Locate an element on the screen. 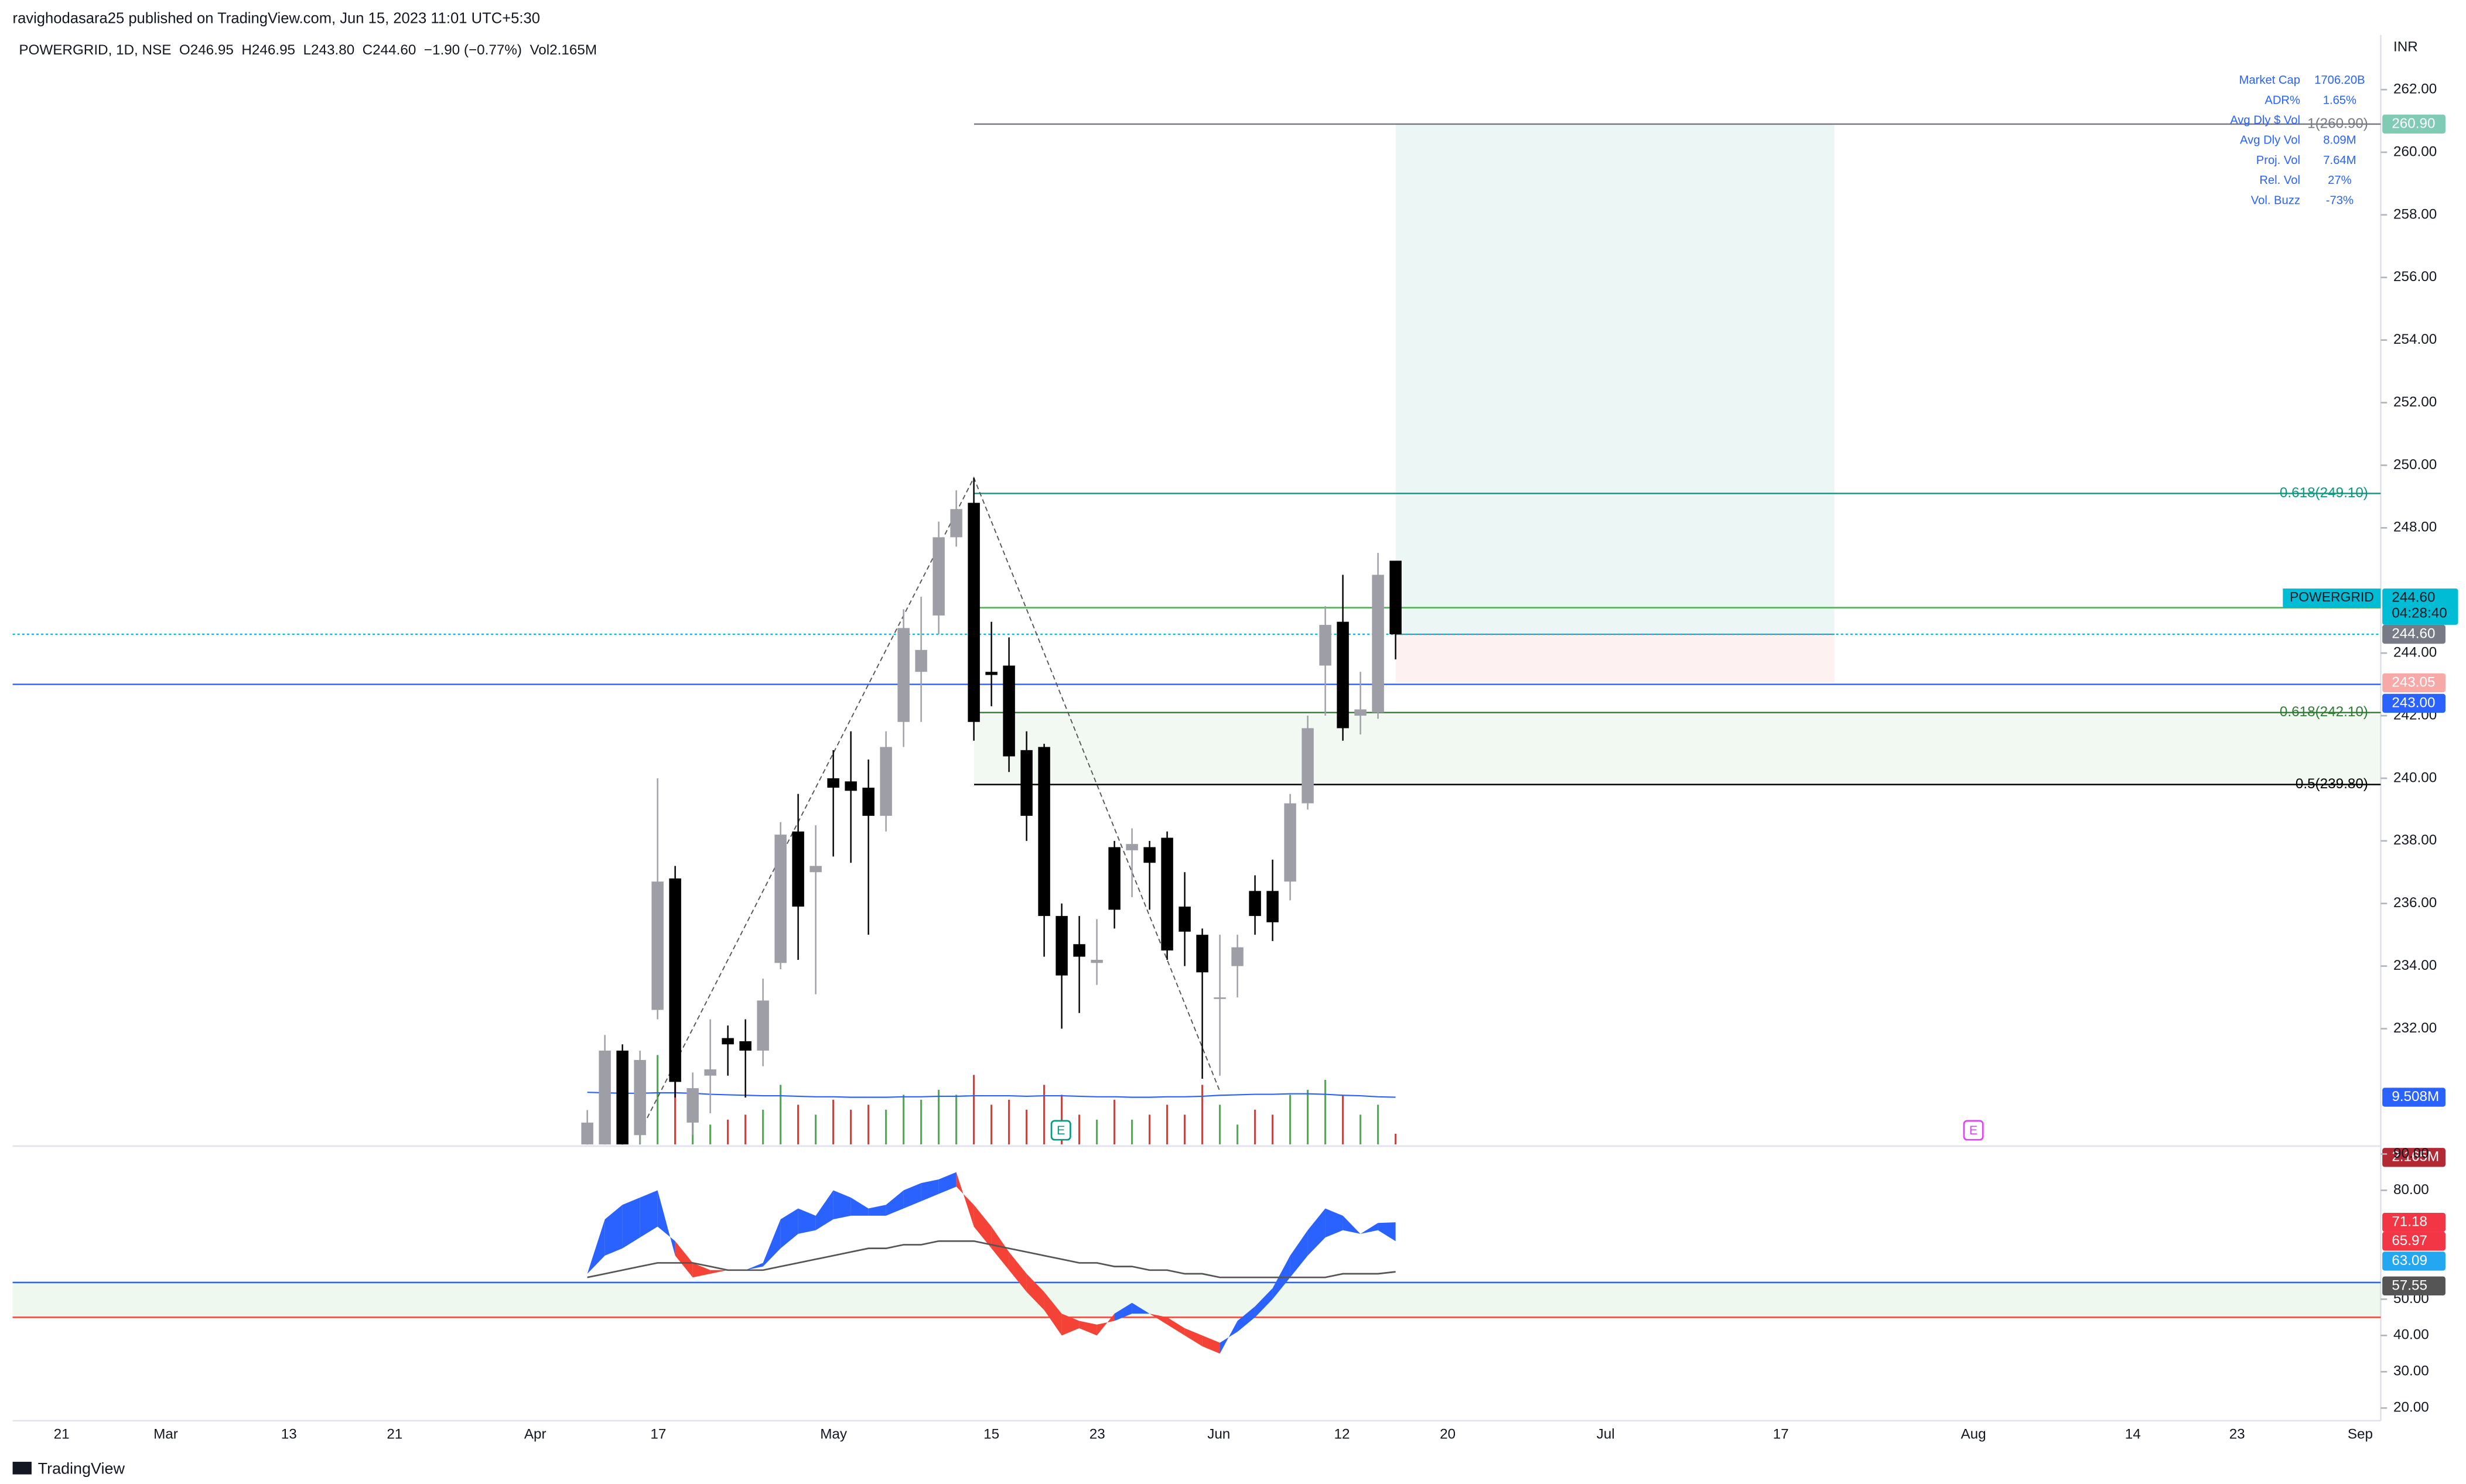 The height and width of the screenshot is (1484, 2466). y-tick-label: 250.00 is located at coordinates (2415, 465).